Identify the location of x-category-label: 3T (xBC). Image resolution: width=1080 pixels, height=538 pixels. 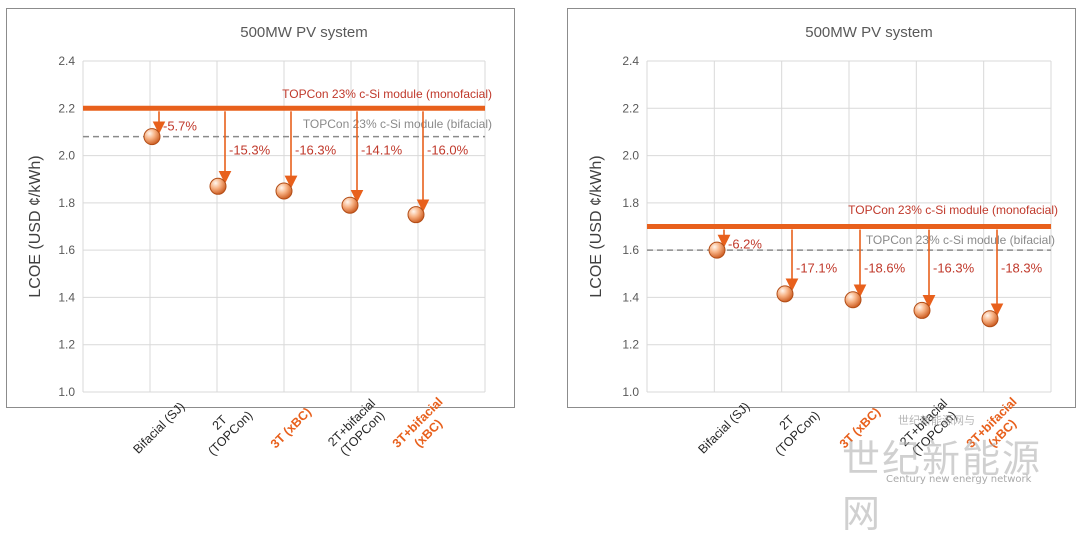
(291, 428).